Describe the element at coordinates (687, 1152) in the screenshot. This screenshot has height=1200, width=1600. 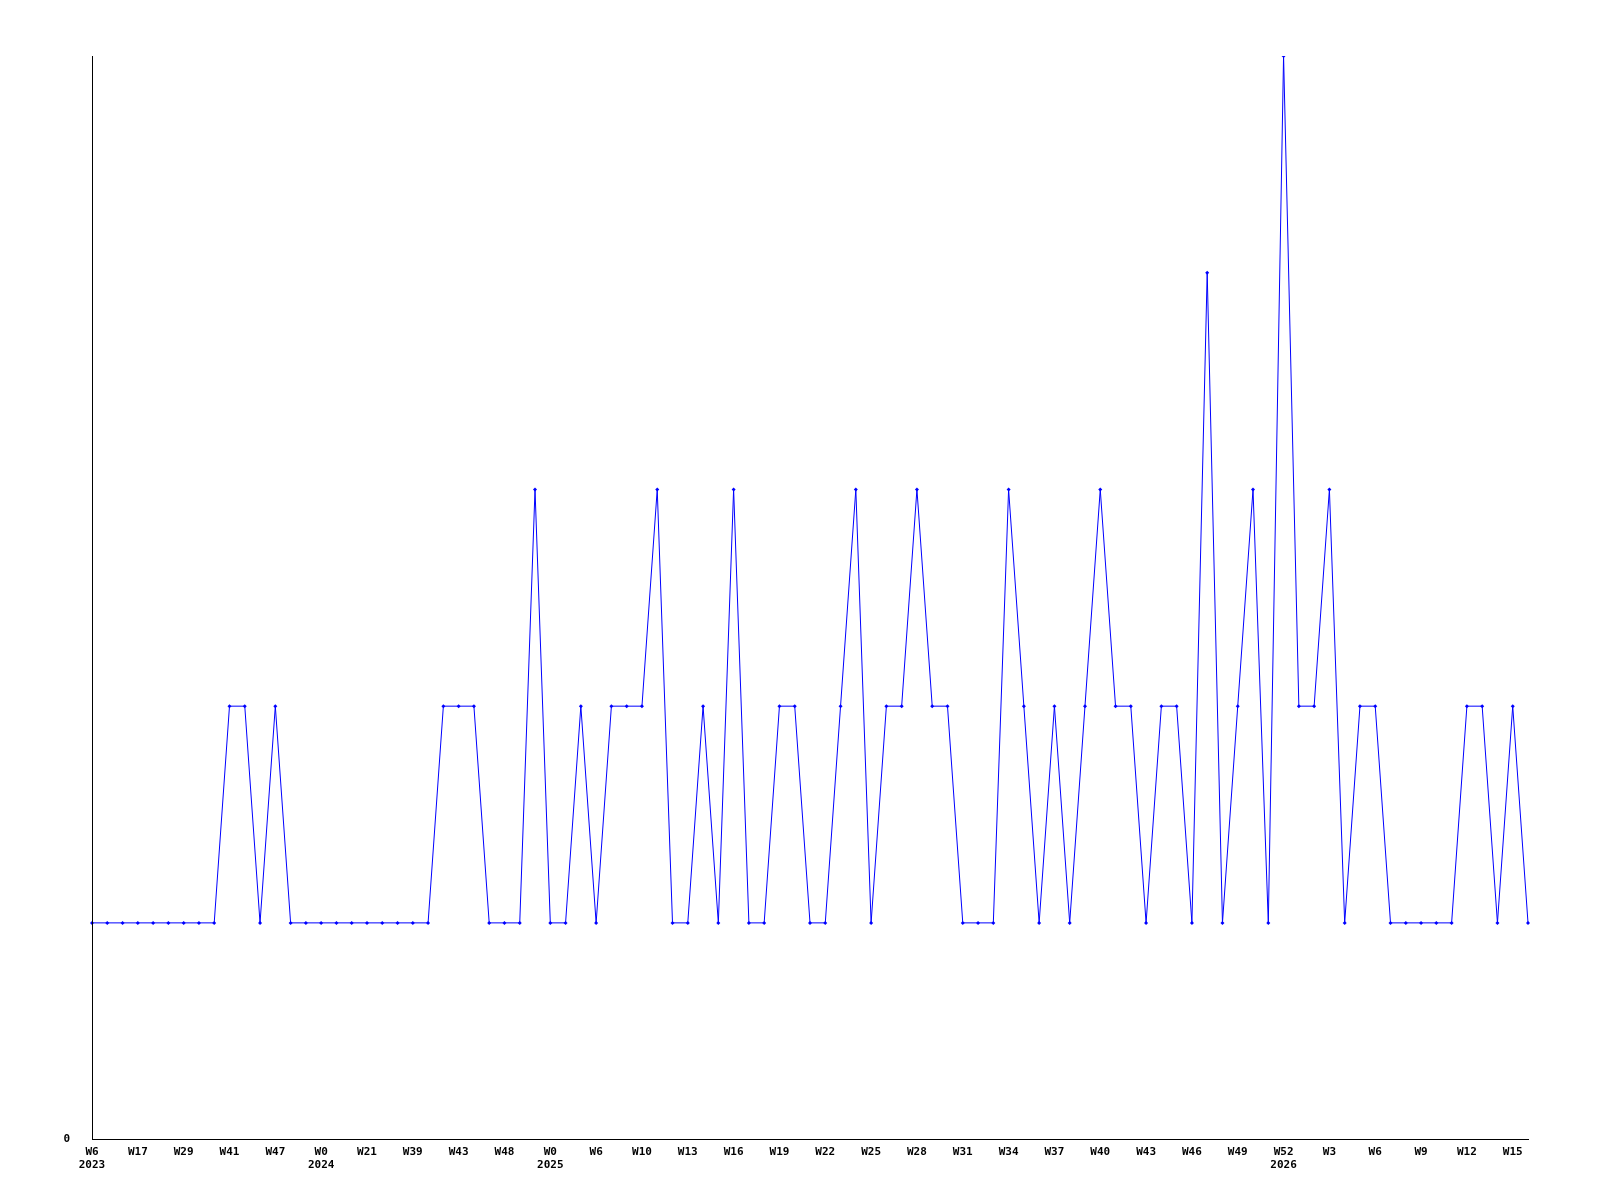
I see `x-tick-label: W13` at that location.